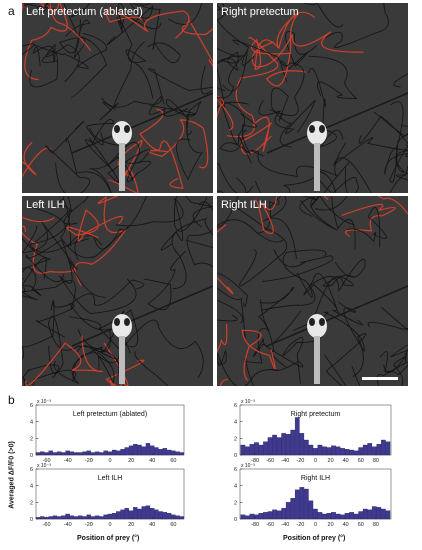  I want to click on x-tick-label: 80, so click(376, 525).